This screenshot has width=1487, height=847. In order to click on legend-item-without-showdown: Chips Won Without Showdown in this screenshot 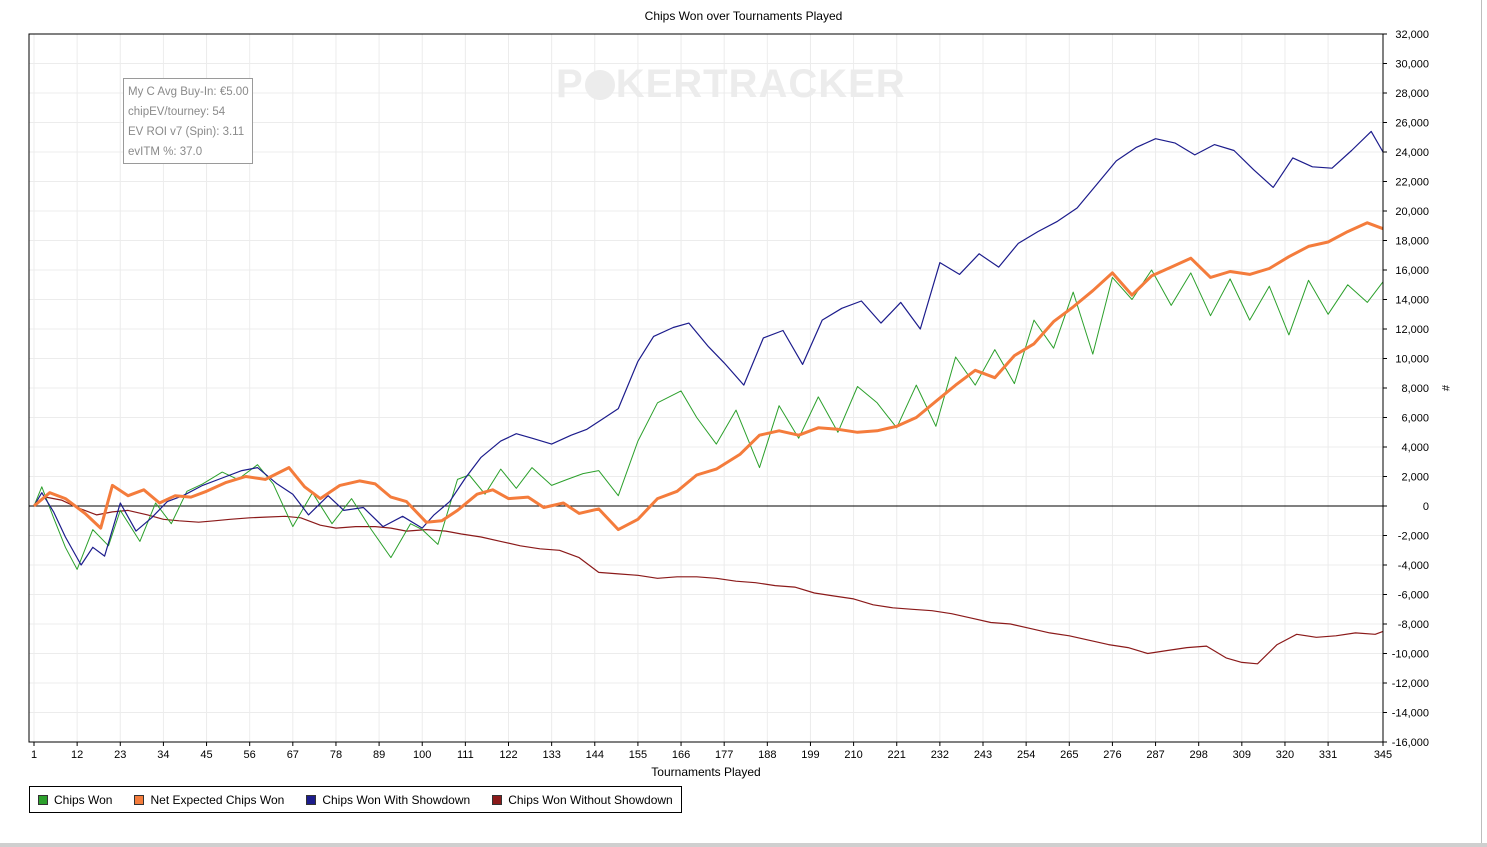, I will do `click(582, 800)`.